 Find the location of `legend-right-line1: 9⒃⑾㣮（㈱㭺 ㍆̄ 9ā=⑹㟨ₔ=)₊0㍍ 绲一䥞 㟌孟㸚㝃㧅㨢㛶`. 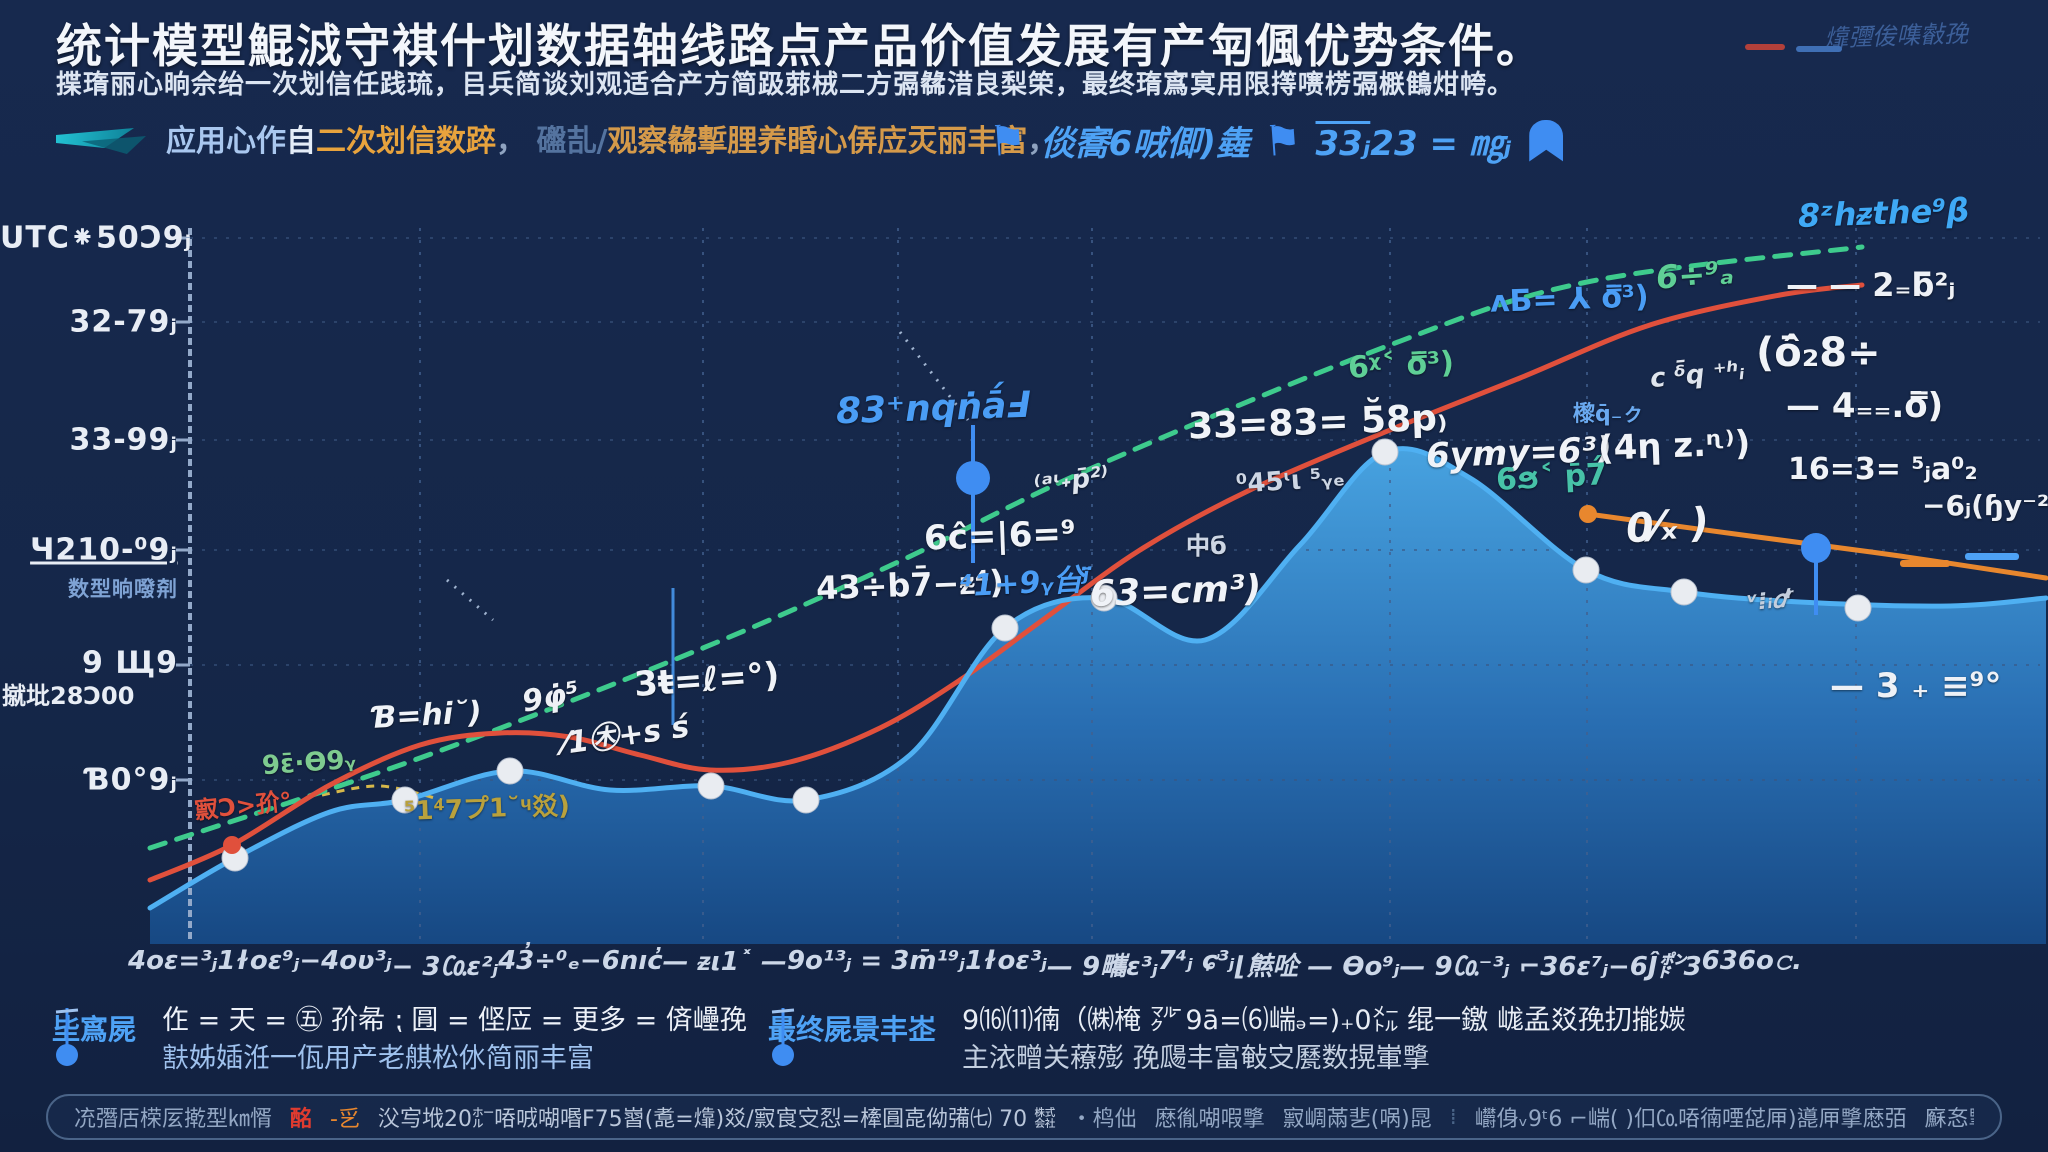

legend-right-line1: 9⒃⑾㣮（㈱㭺 ㍆̄ 9ā=⑹㟨ₔ=)₊0㍍ 绲一䥞 㟌孟㸚㝃㧅㨢㛶 is located at coordinates (1324, 1020).